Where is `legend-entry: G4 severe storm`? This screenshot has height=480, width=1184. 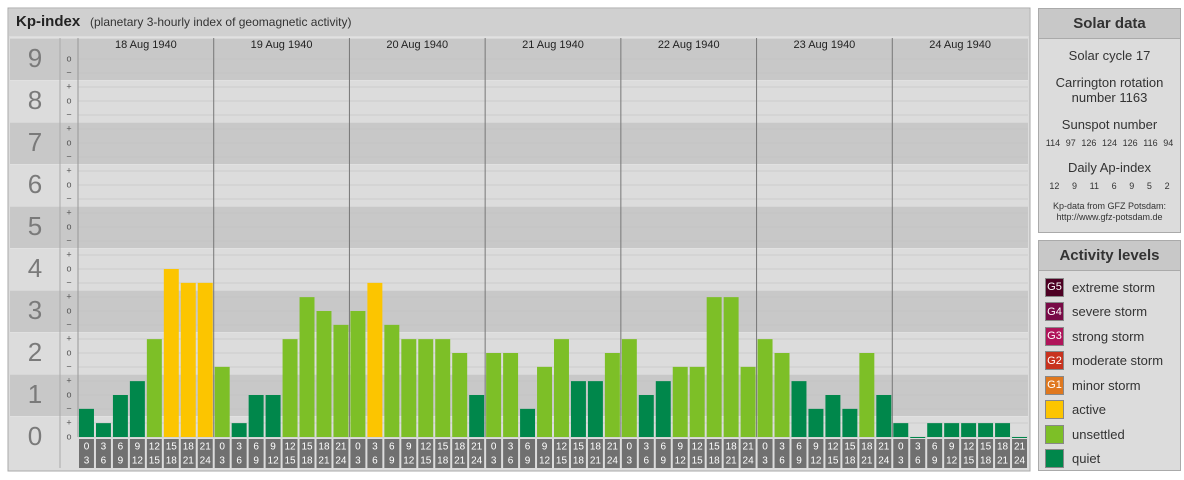 legend-entry: G4 severe storm is located at coordinates (1109, 312).